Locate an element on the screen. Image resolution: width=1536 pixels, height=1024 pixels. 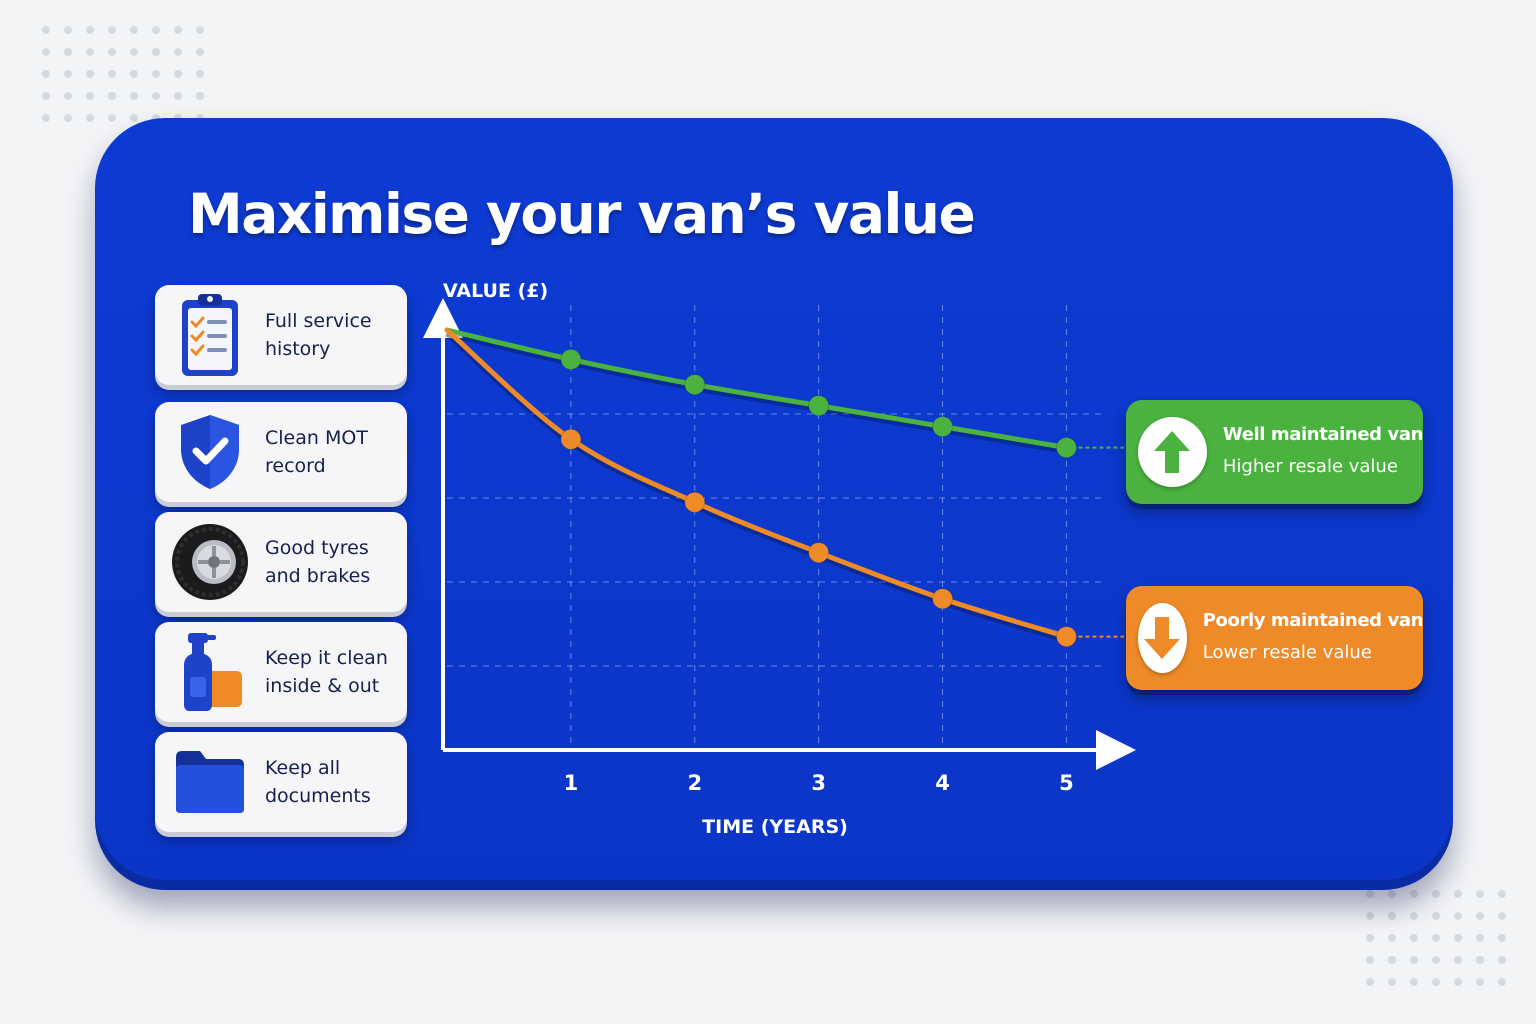
tip-label-line-2: history is located at coordinates (298, 349).